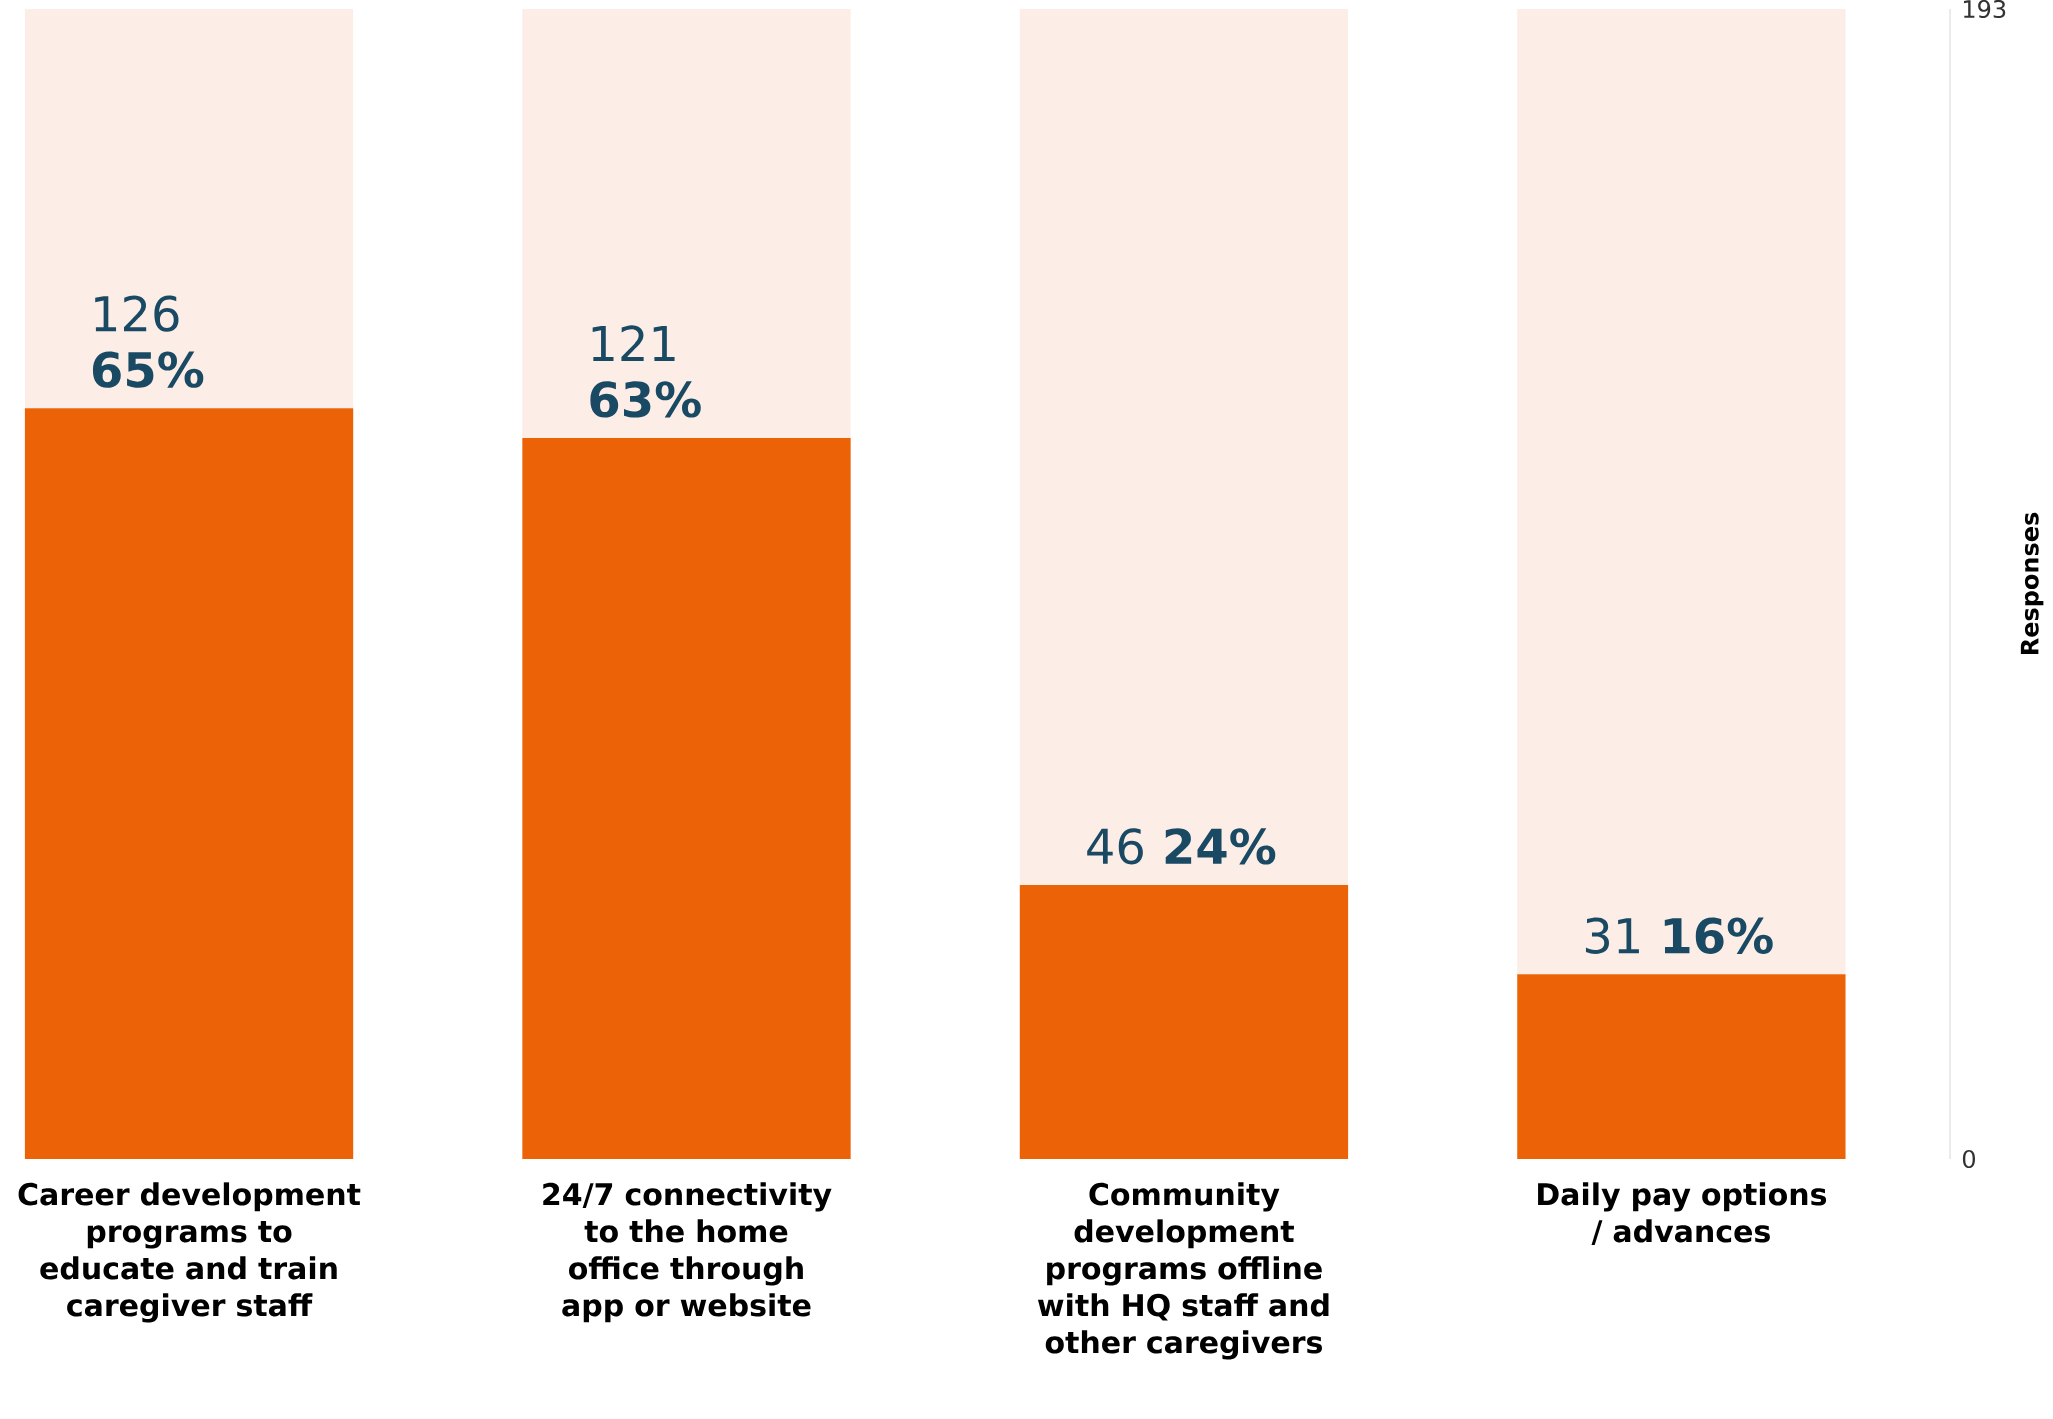  Describe the element at coordinates (1679, 935) in the screenshot. I see `data-label: 31 16%` at that location.